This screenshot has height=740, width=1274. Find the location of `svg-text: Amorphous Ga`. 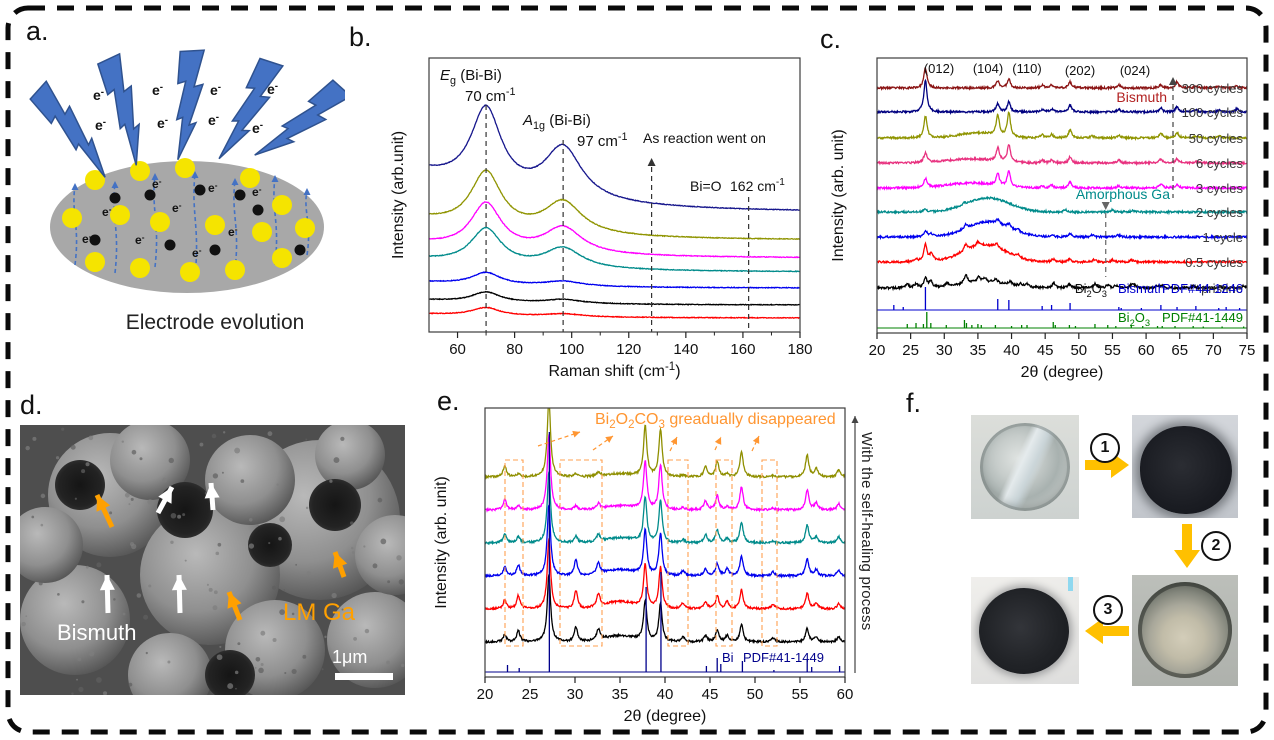

svg-text: Amorphous Ga is located at coordinates (1123, 194).